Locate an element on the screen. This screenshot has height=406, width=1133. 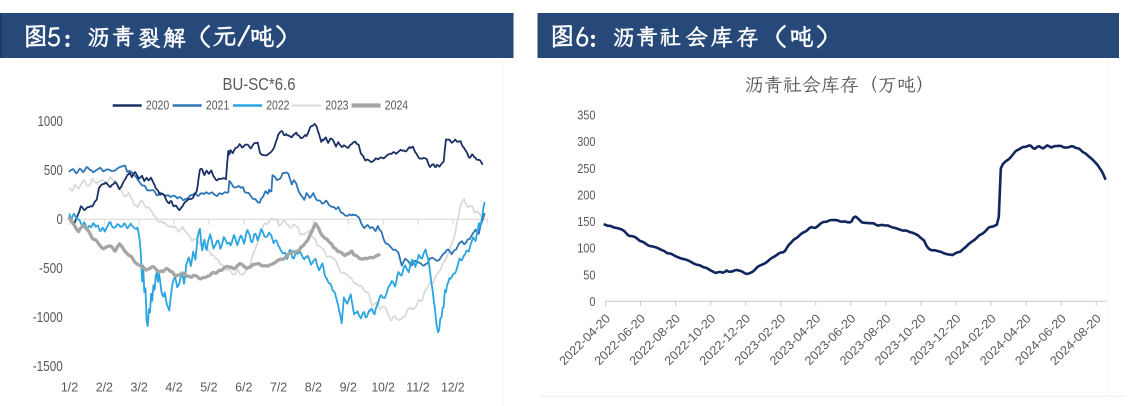
svg-text: 2023 is located at coordinates (336, 105).